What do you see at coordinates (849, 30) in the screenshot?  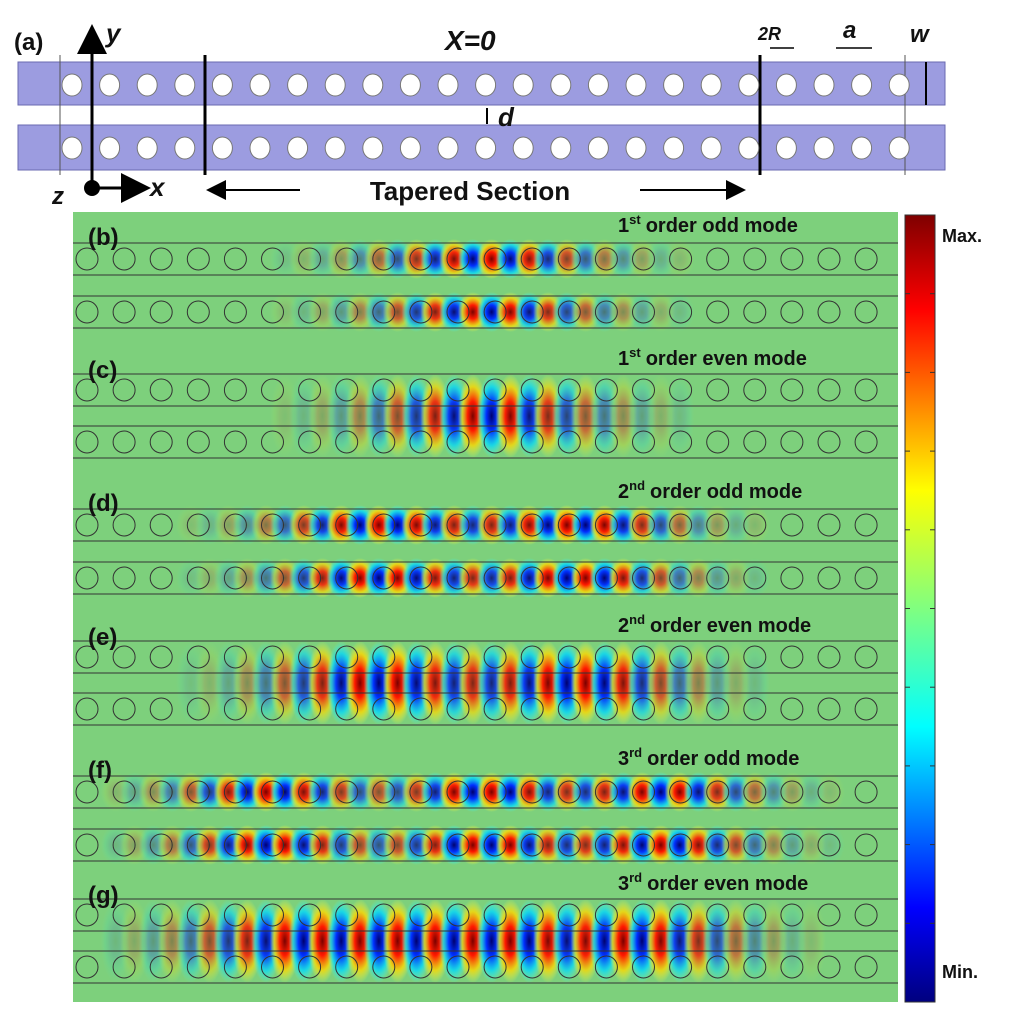 I see `label: a` at bounding box center [849, 30].